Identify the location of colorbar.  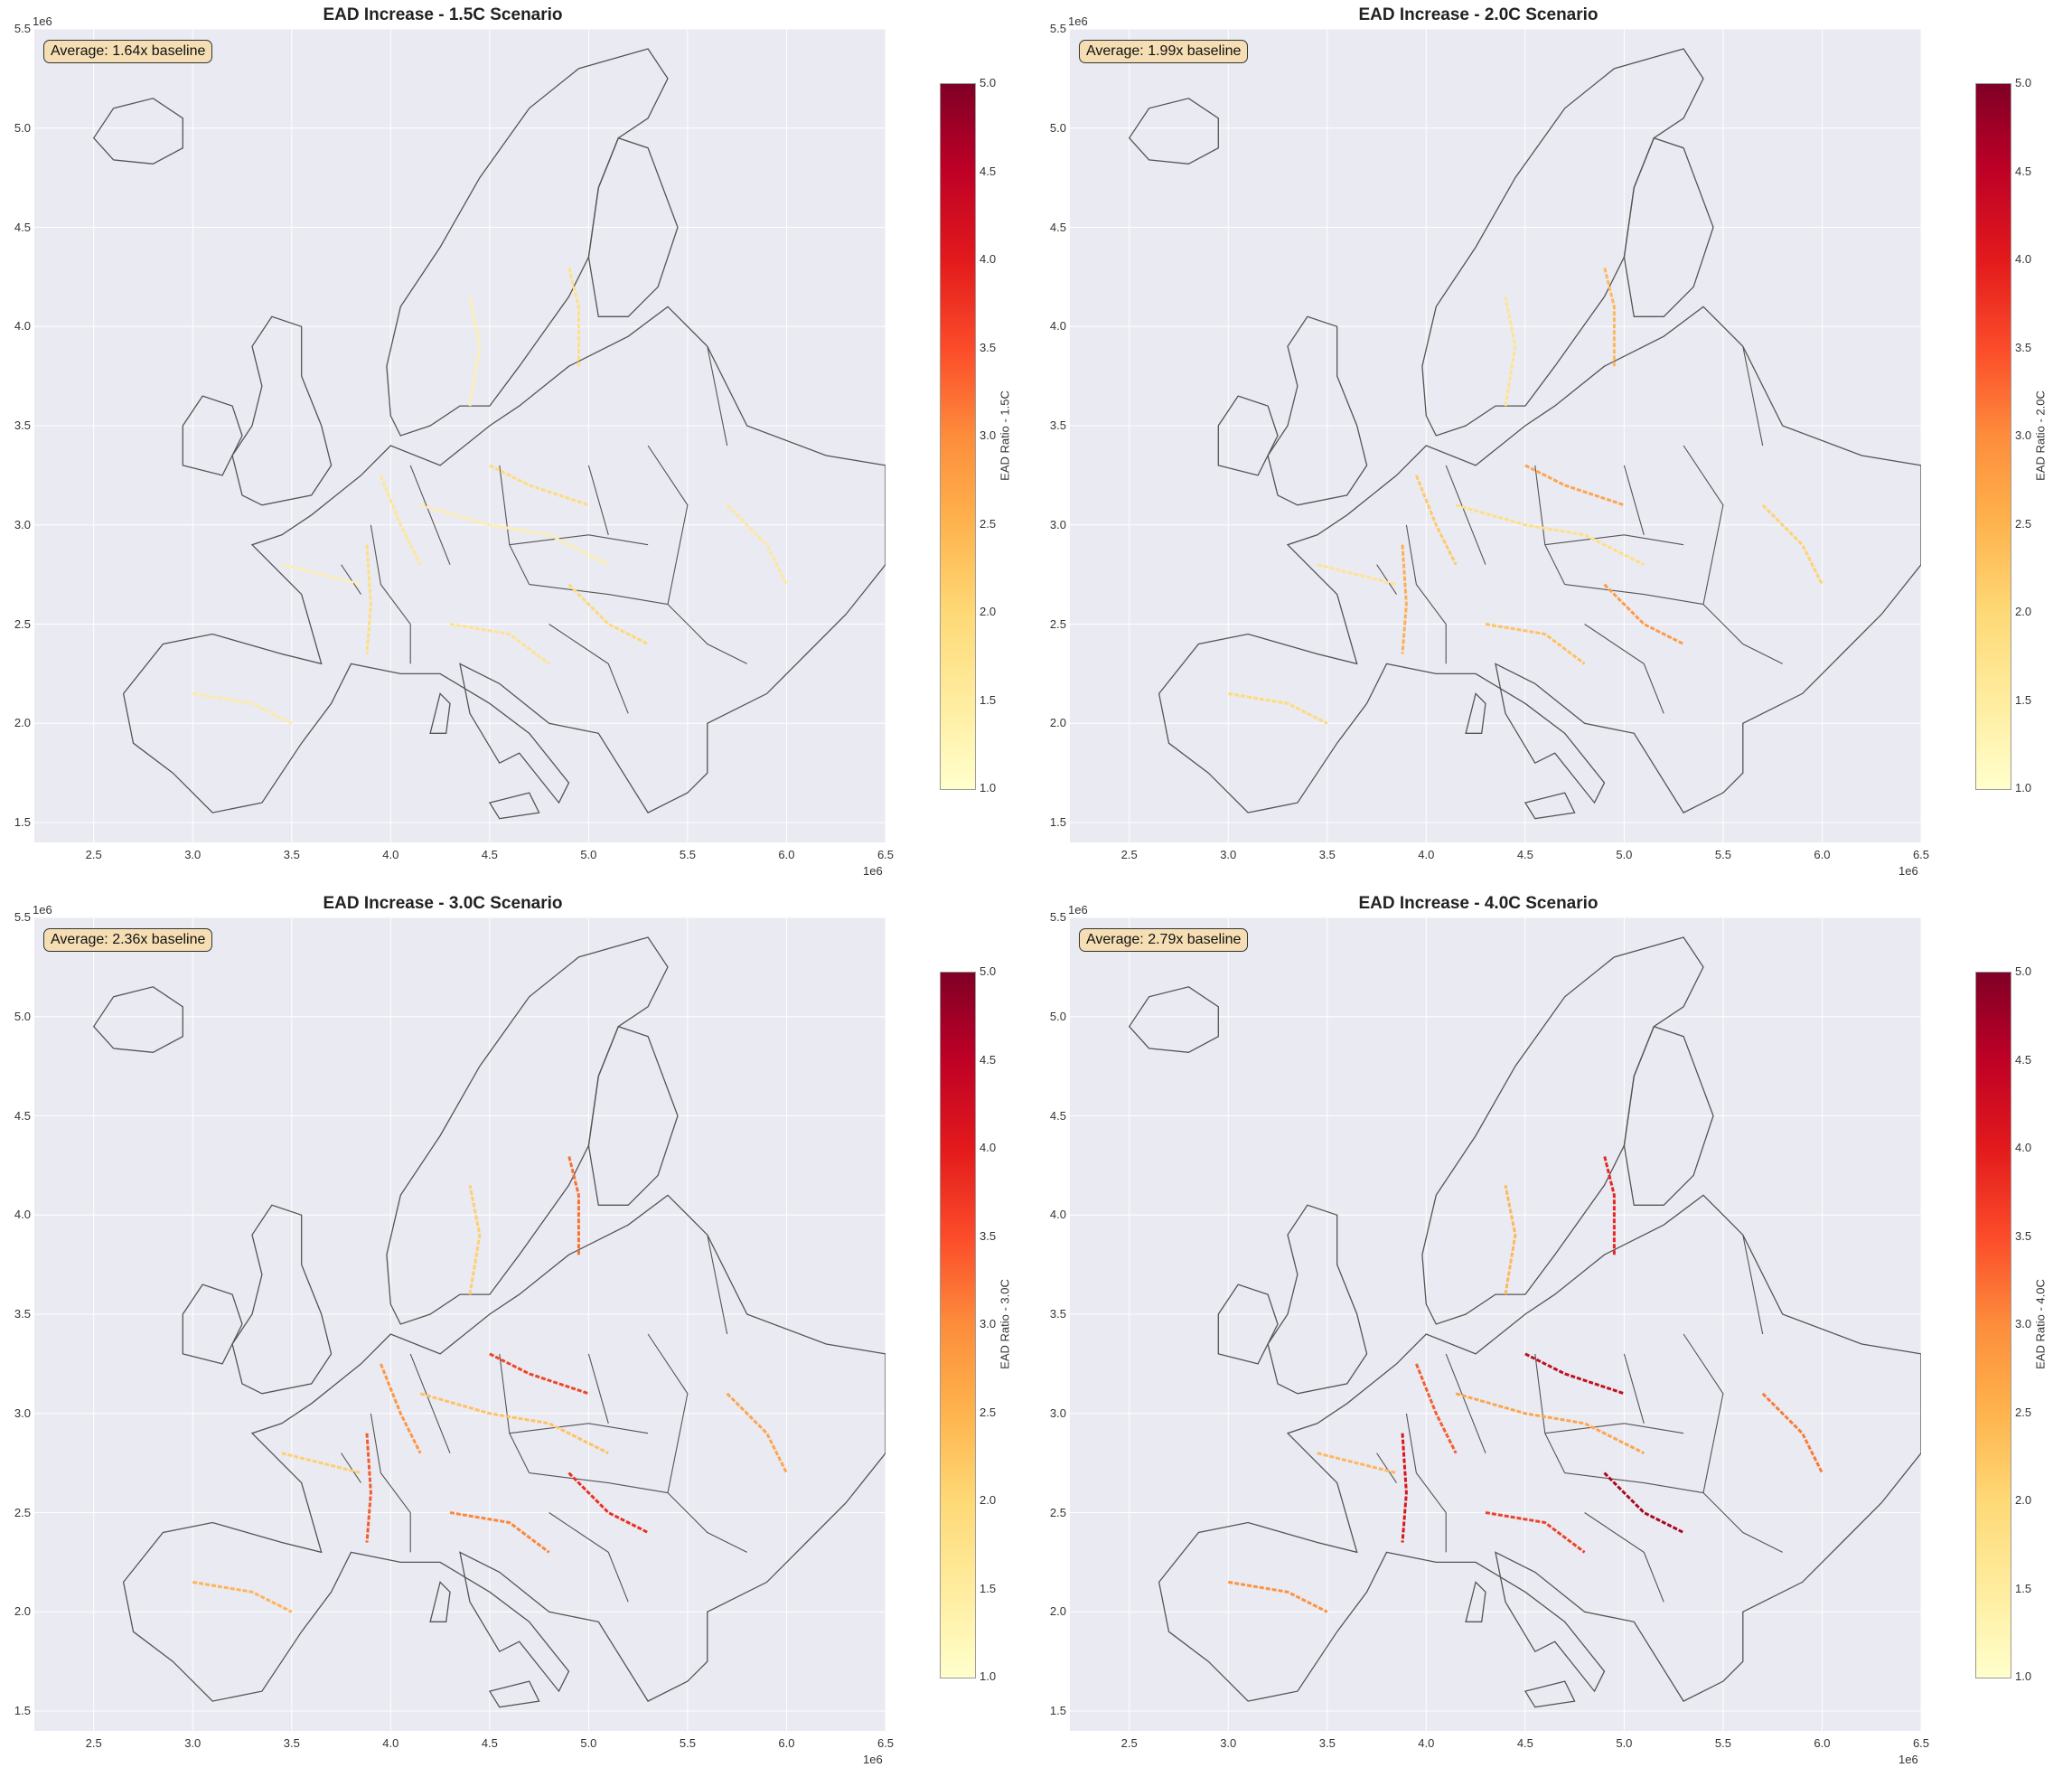
(958, 437).